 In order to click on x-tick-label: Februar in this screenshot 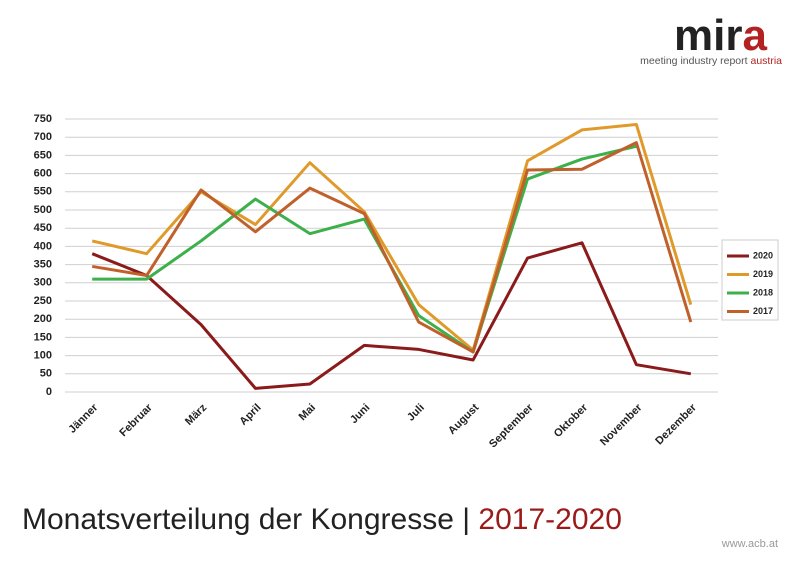, I will do `click(136, 420)`.